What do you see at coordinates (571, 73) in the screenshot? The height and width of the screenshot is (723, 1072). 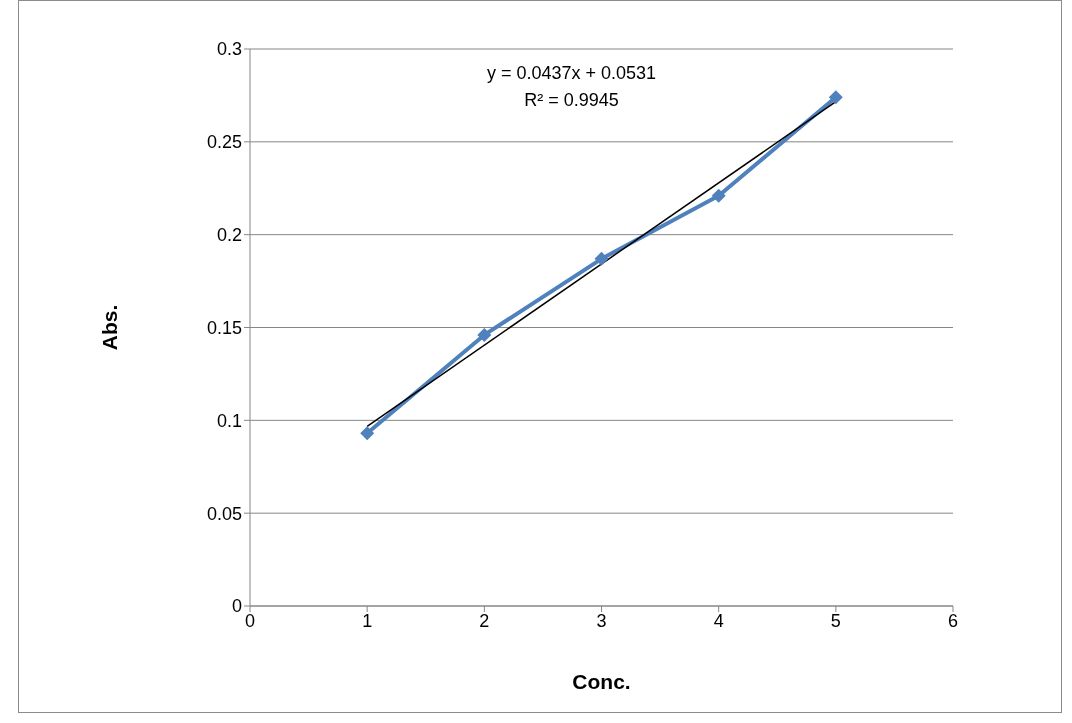 I see `annotation: y = 0.0437x + 0.0531` at bounding box center [571, 73].